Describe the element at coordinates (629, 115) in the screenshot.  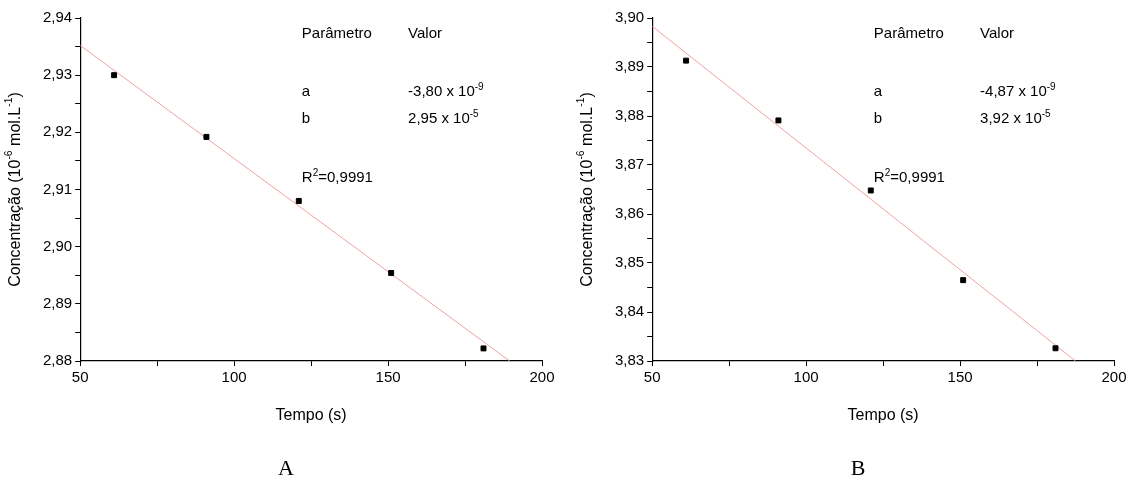
I see `y-tick-label: 3,88` at that location.